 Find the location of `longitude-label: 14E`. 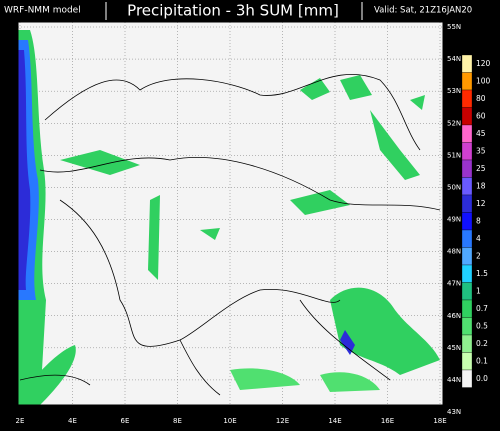

longitude-label: 14E is located at coordinates (334, 421).